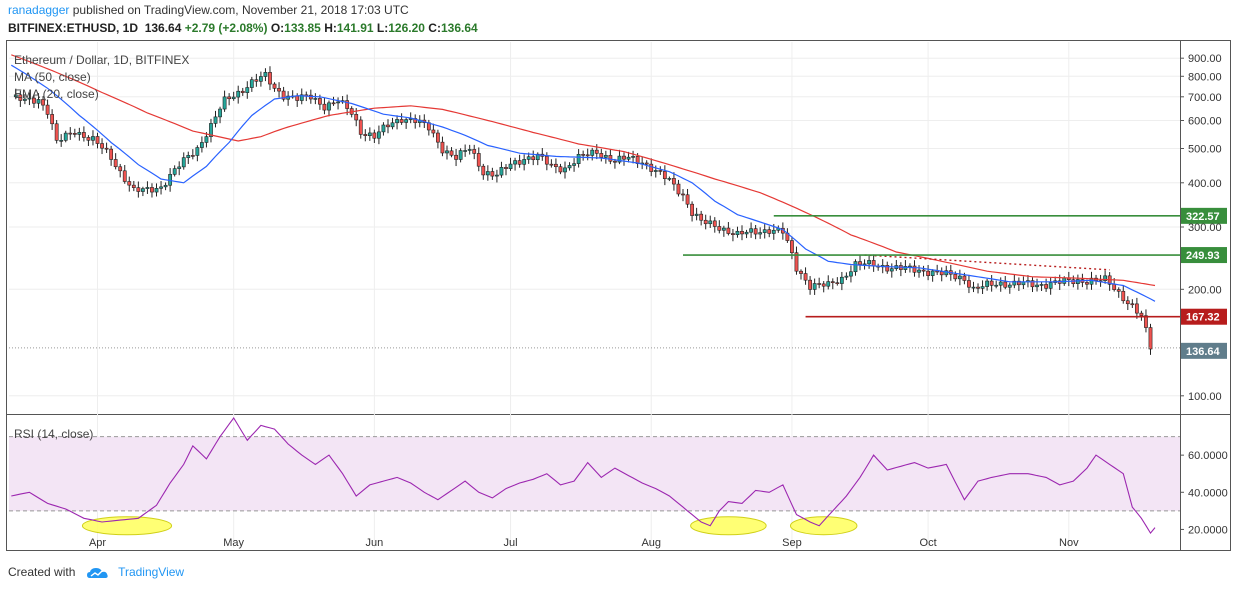  I want to click on price-axis-label: 200.00, so click(1205, 290).